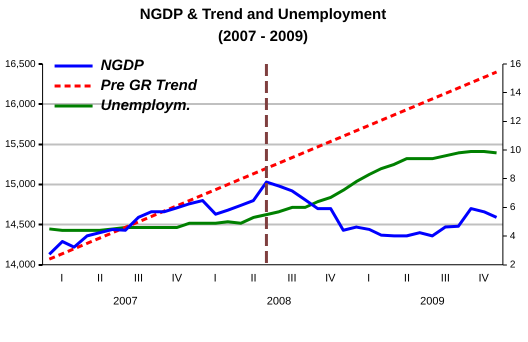  I want to click on legend-label: Pre GR Trend, so click(149, 85).